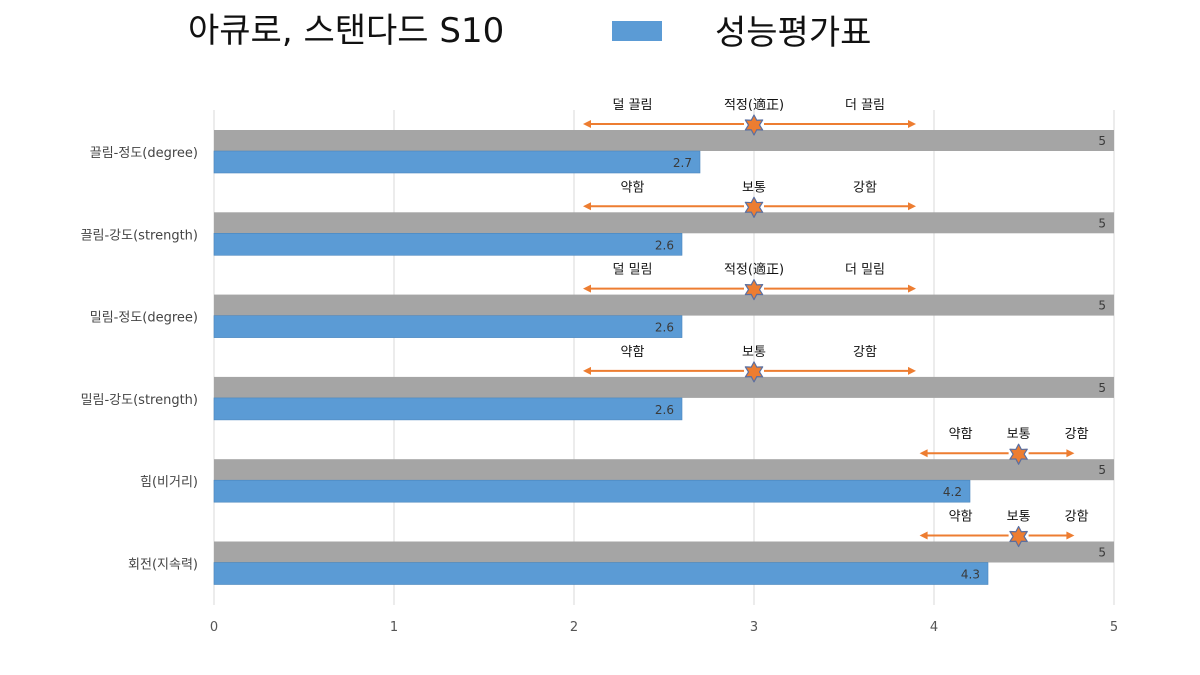 The height and width of the screenshot is (675, 1200). I want to click on x-tick-label: 0, so click(214, 627).